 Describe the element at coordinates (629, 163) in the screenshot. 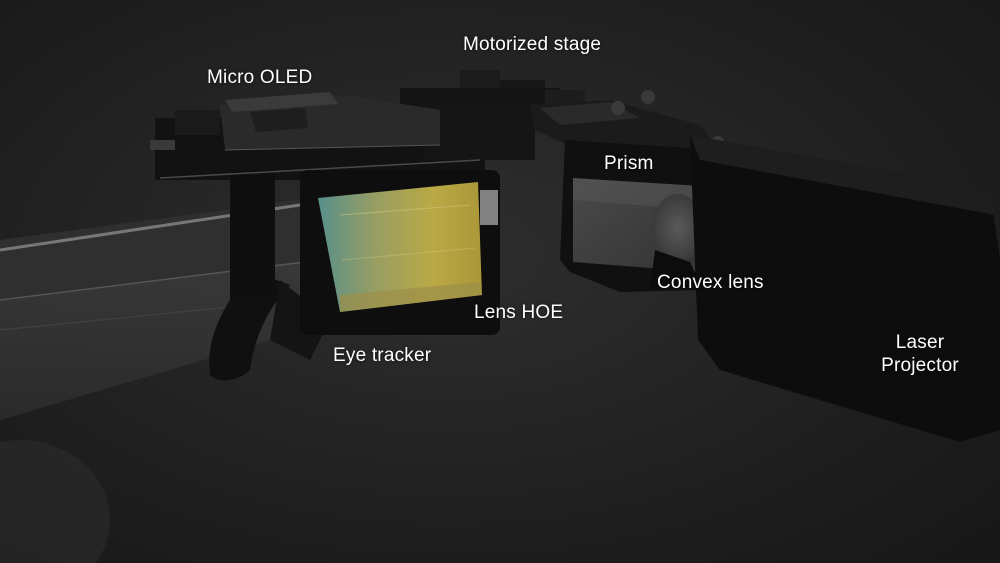

I see `label-prism: Prism` at that location.